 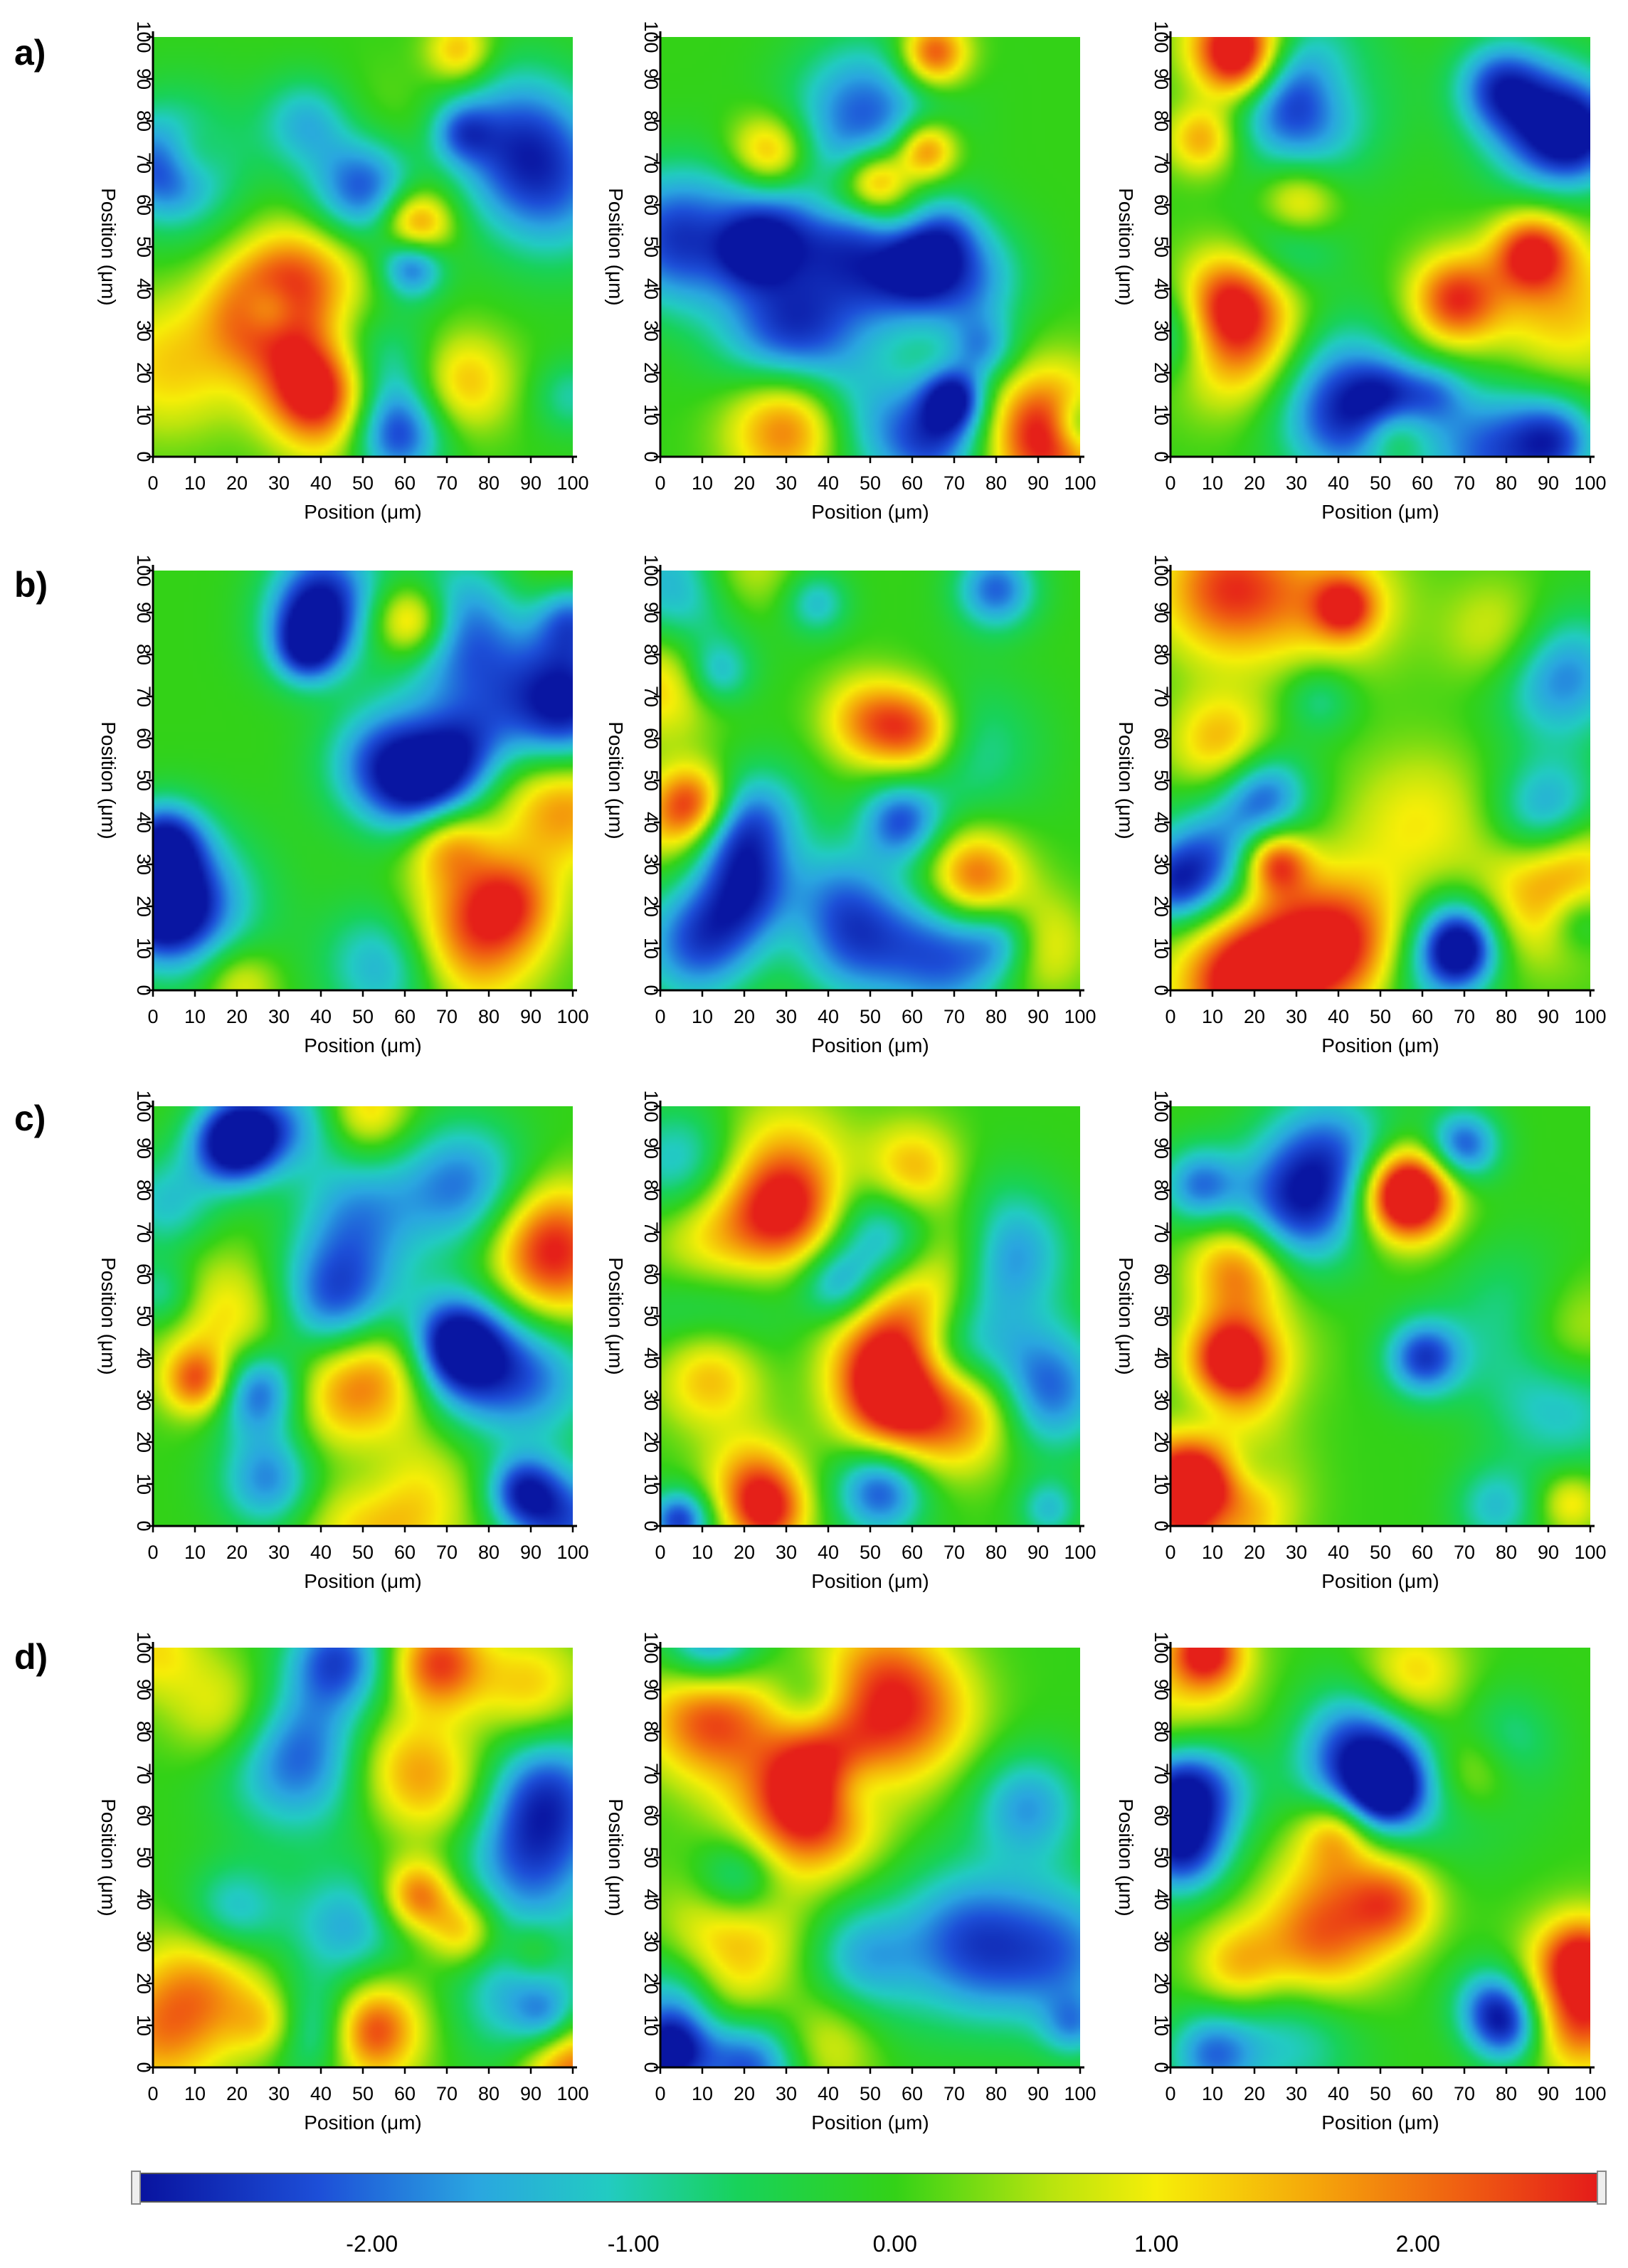 What do you see at coordinates (30, 1118) in the screenshot?
I see `row-label-c: c)` at bounding box center [30, 1118].